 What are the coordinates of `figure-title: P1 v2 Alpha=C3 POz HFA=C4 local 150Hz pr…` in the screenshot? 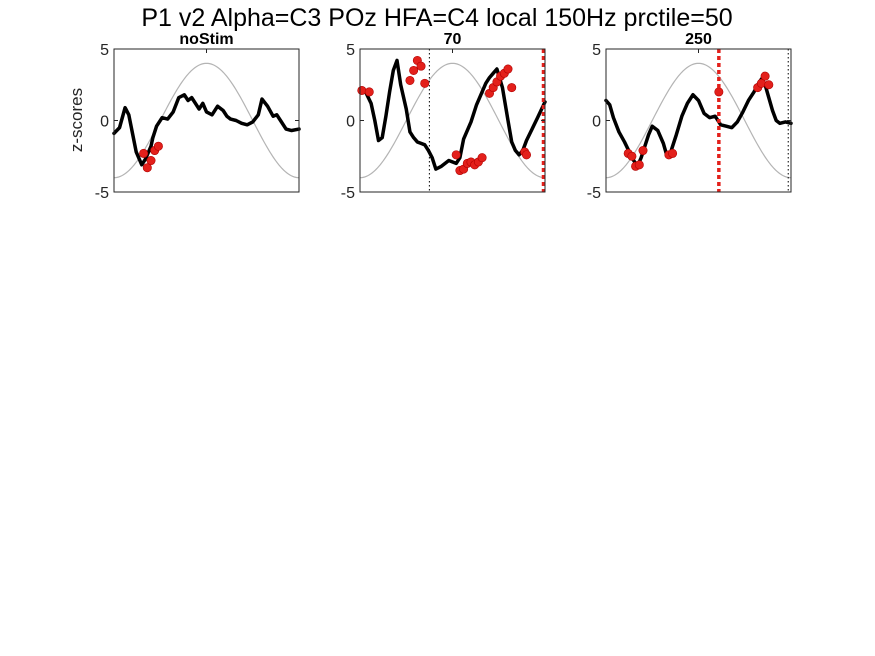 It's located at (436, 18).